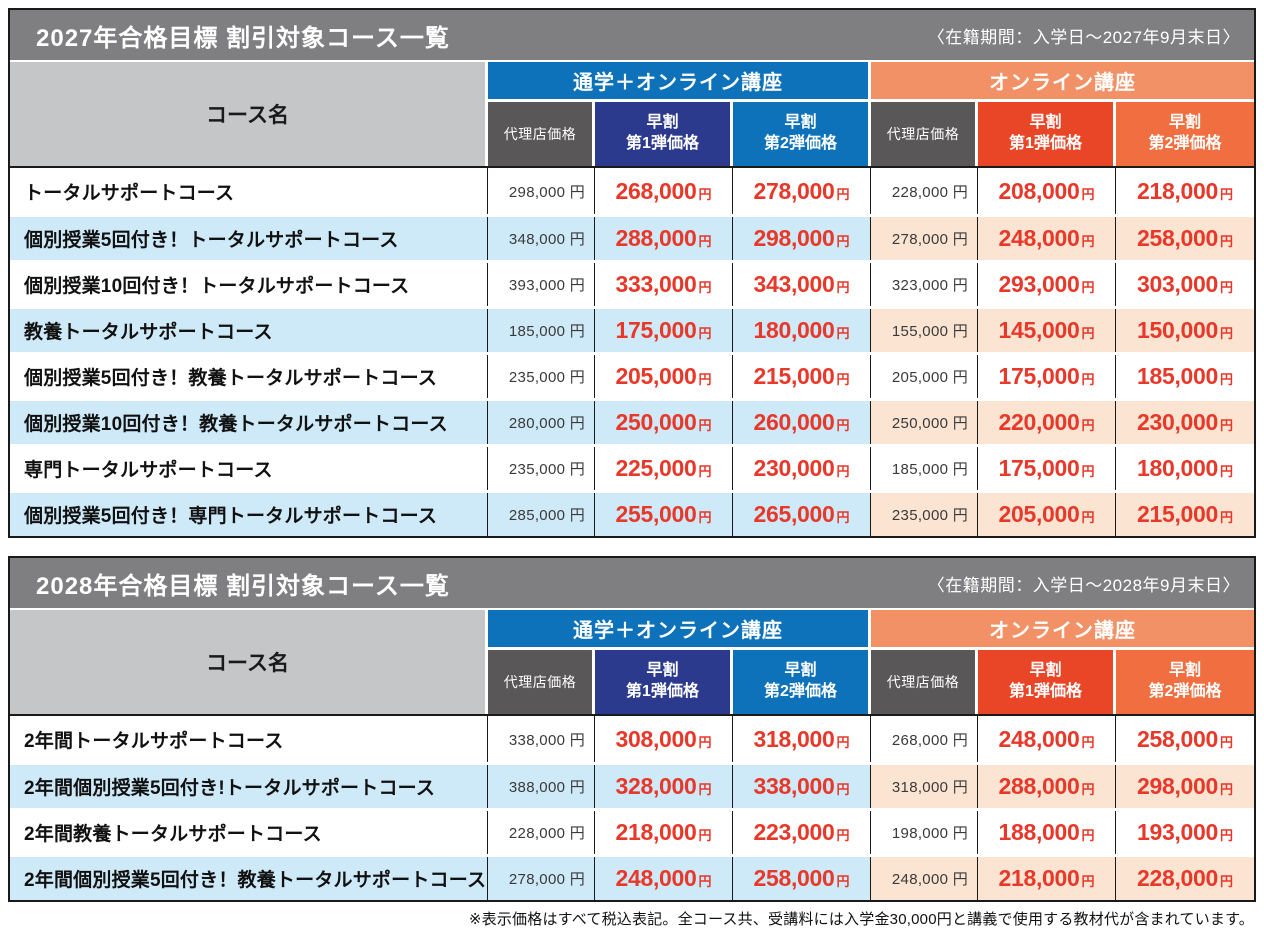 Image resolution: width=1264 pixels, height=937 pixels. I want to click on course-name-cell: 専門トータルサポートコース, so click(249, 468).